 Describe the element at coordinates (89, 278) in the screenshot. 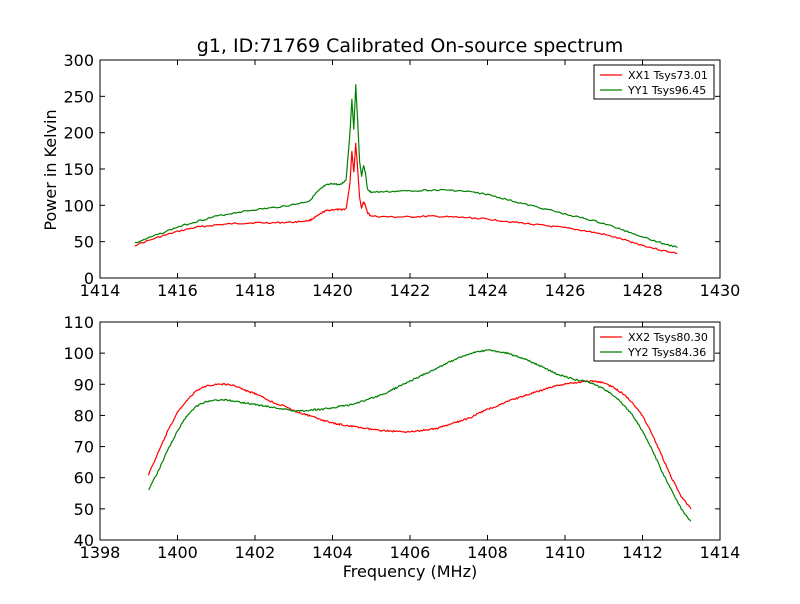

I see `y-tick-label: 0` at that location.